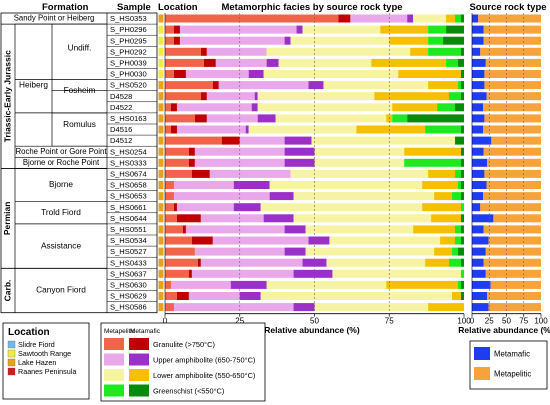  What do you see at coordinates (33, 84) in the screenshot?
I see `formation-label: Heiberg` at bounding box center [33, 84].